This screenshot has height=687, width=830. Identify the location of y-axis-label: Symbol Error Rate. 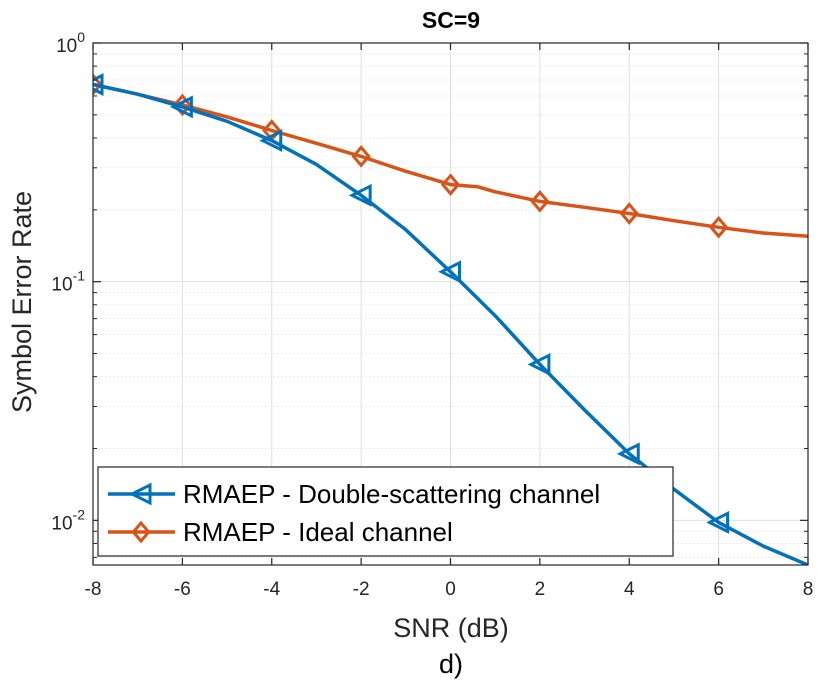
(22, 302).